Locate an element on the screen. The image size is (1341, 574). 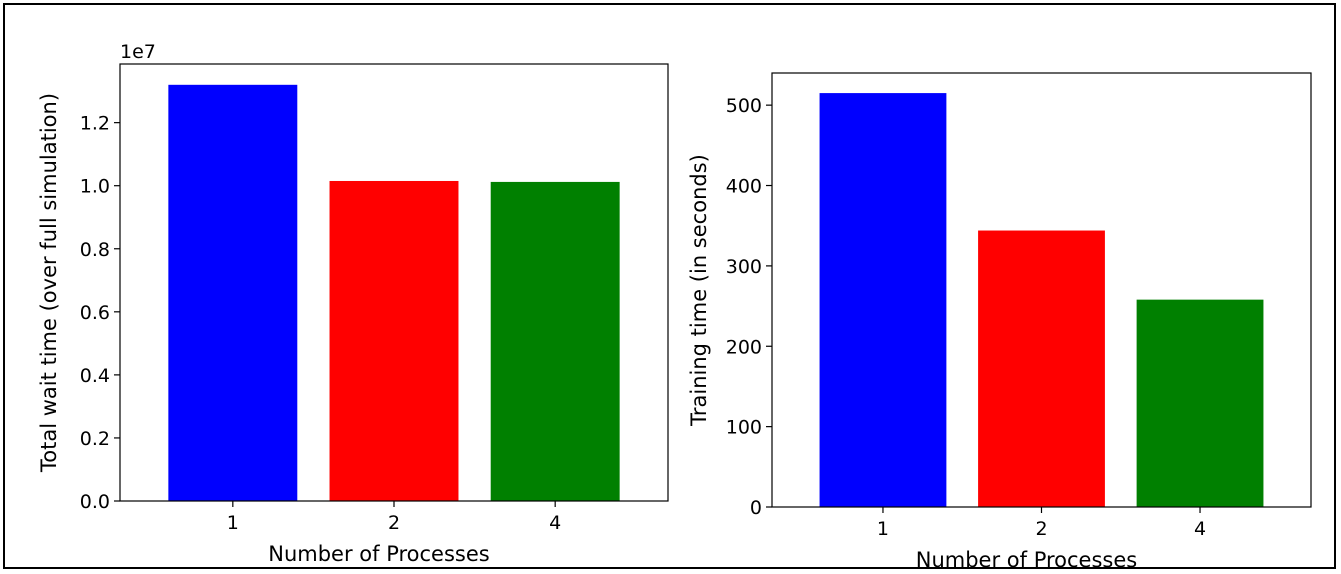
y-tick-label-6: 1.2 is located at coordinates (95, 124).